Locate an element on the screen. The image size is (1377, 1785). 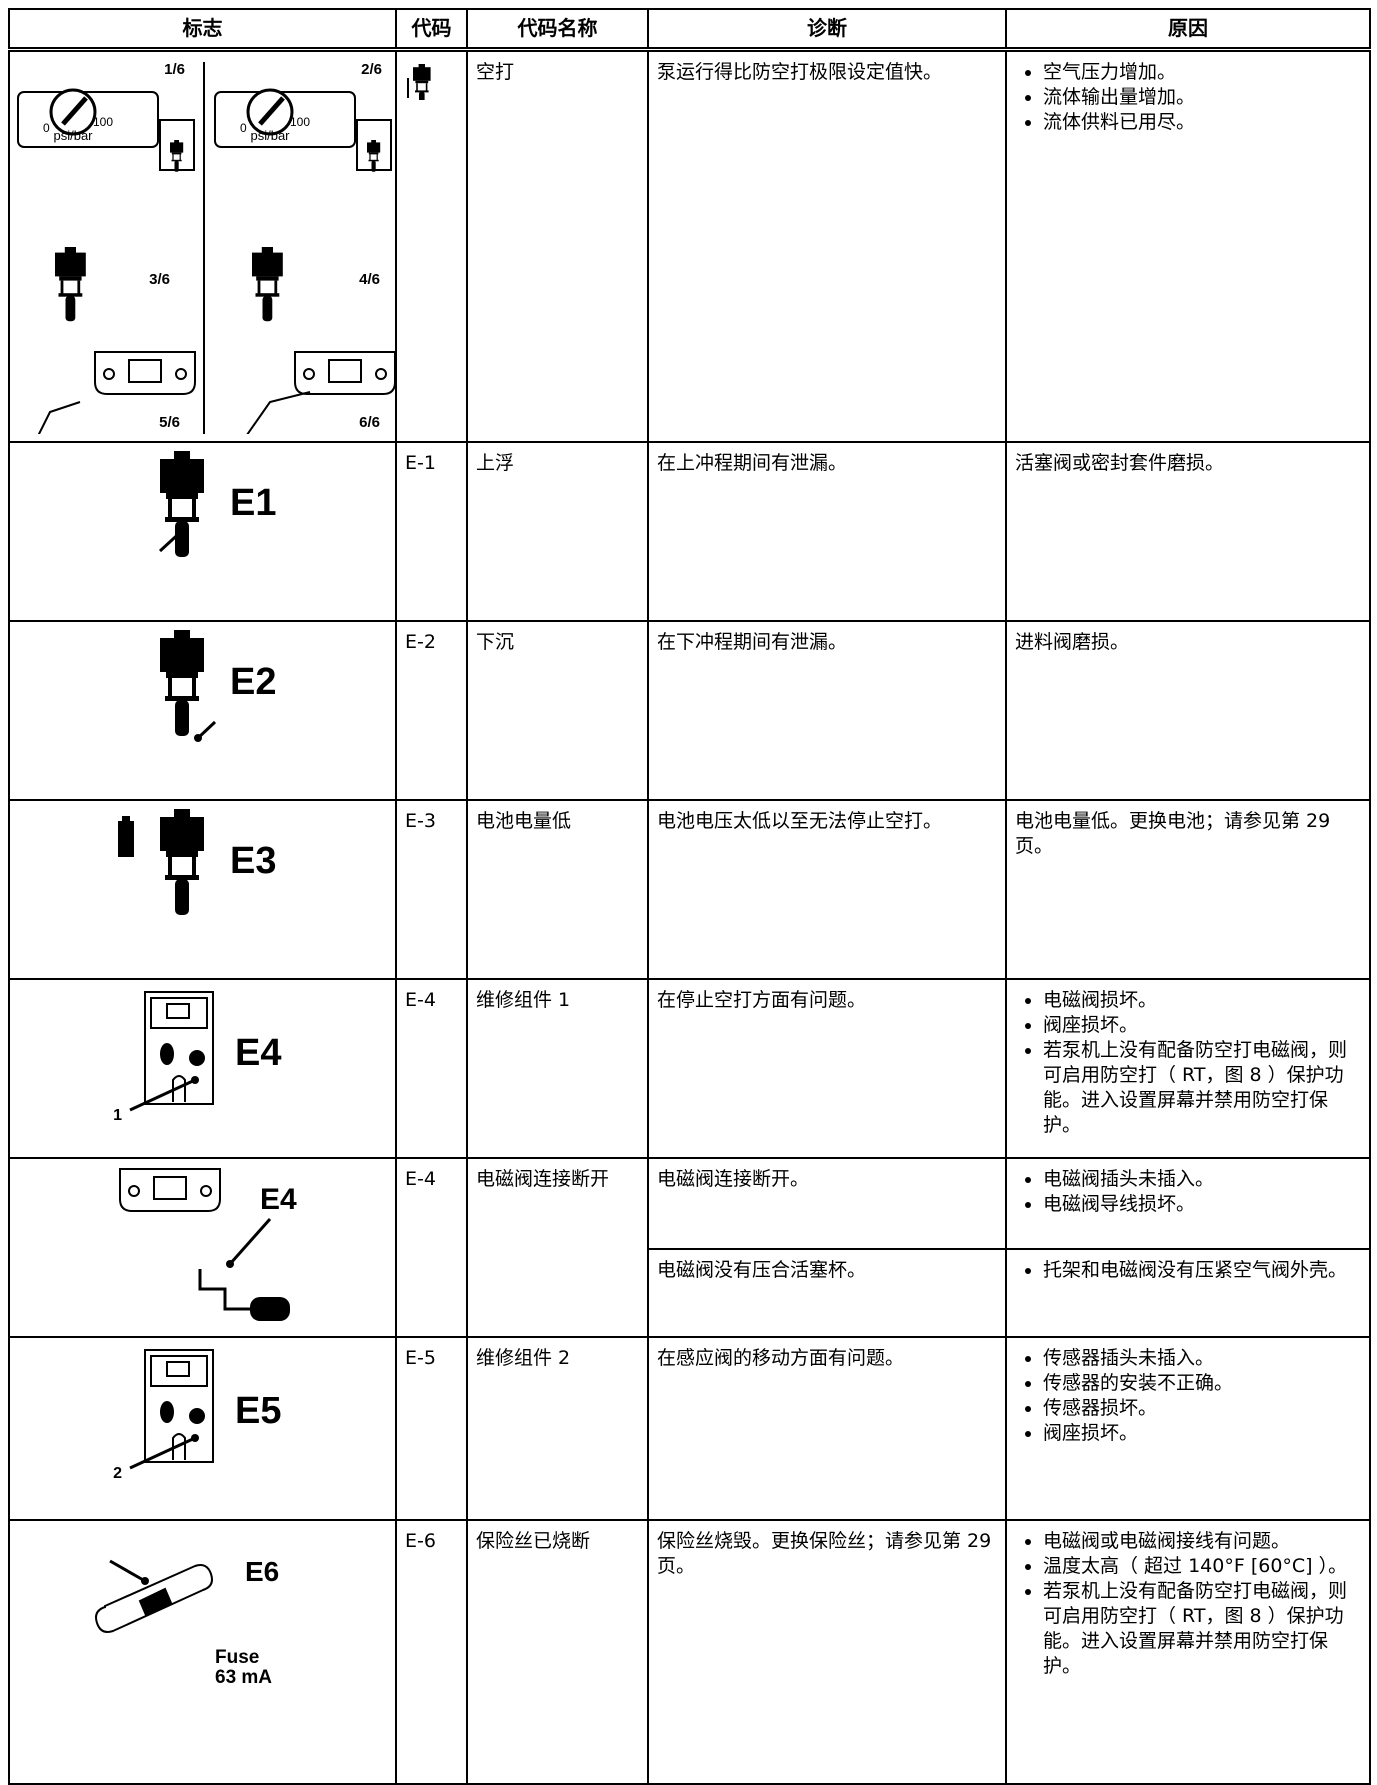
code-name: 空打 is located at coordinates (495, 72).